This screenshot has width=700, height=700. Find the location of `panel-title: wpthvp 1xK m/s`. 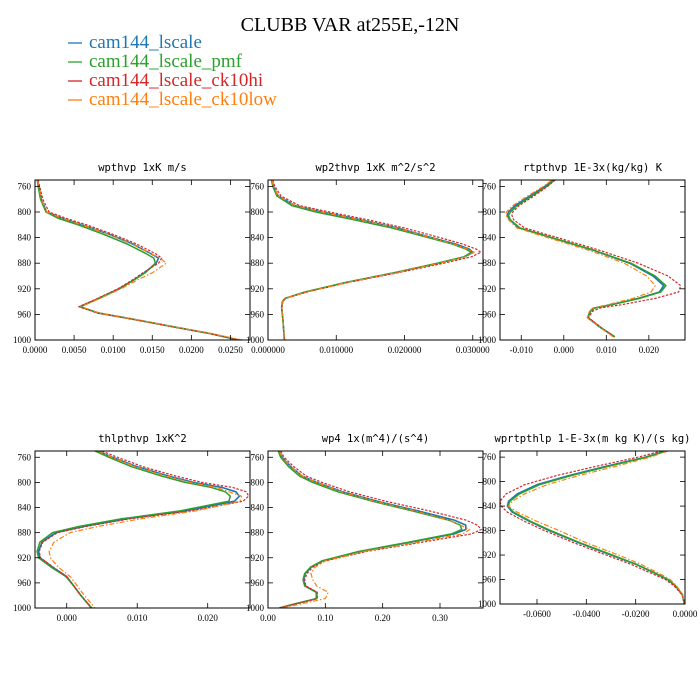

panel-title: wpthvp 1xK m/s is located at coordinates (142, 168).